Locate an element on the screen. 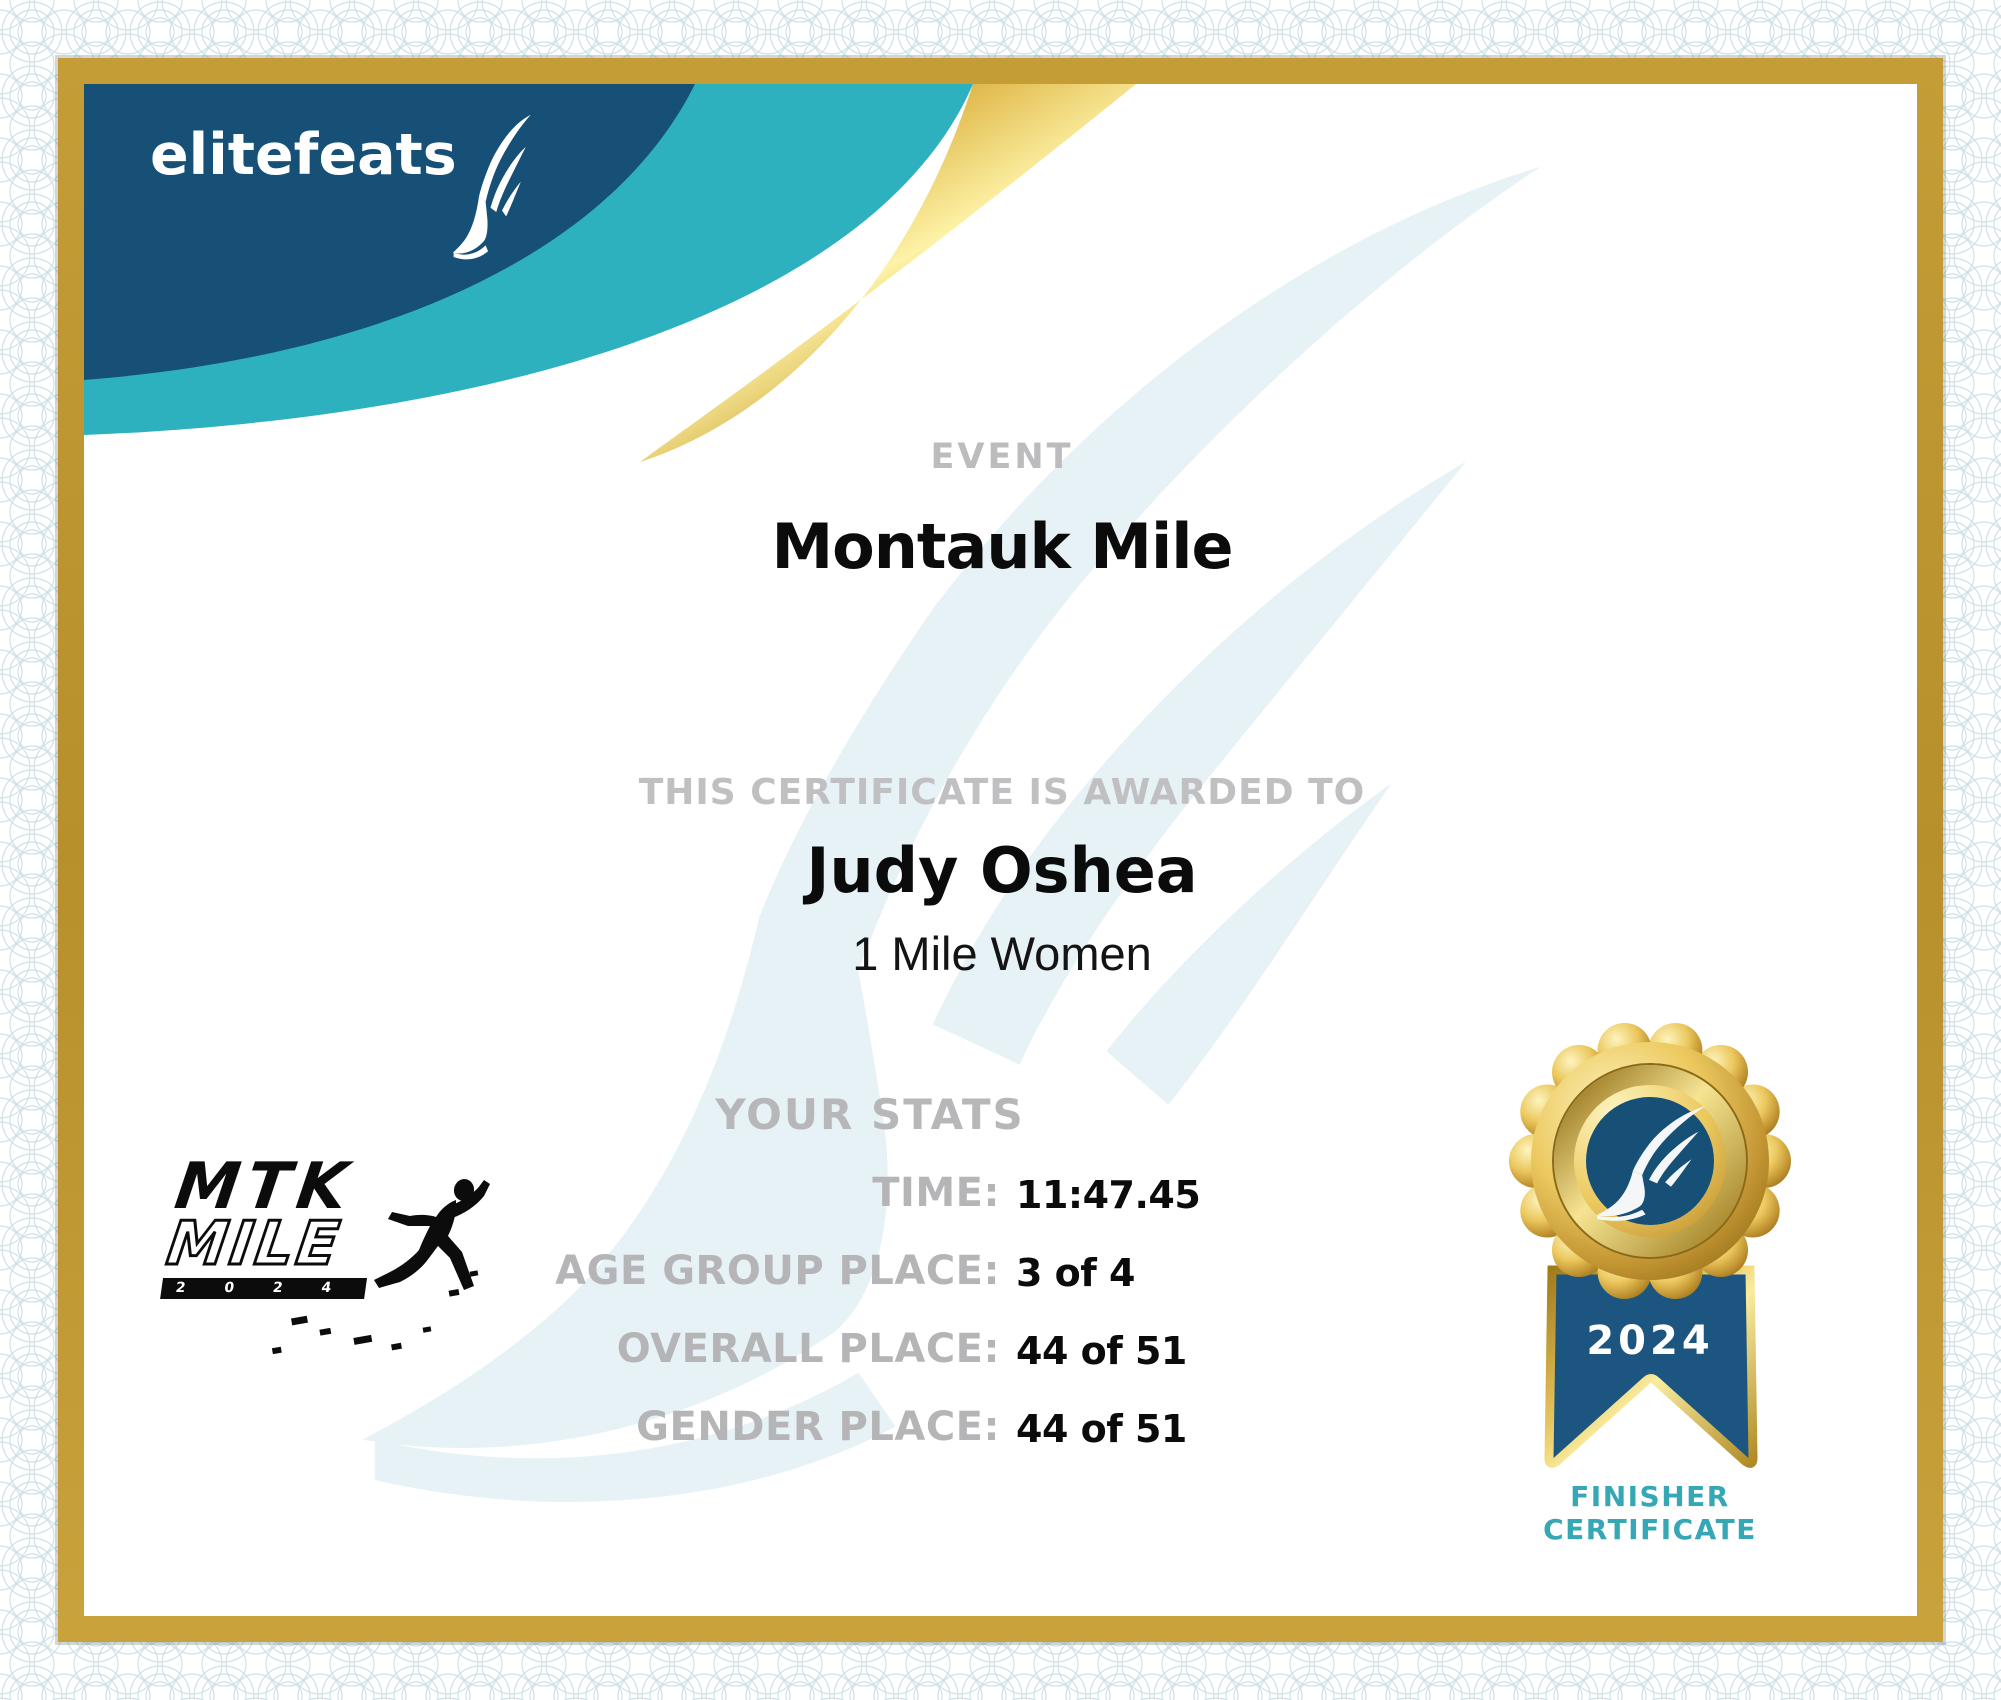  badge-caption-certificate: CERTIFICATE is located at coordinates (1650, 1529).